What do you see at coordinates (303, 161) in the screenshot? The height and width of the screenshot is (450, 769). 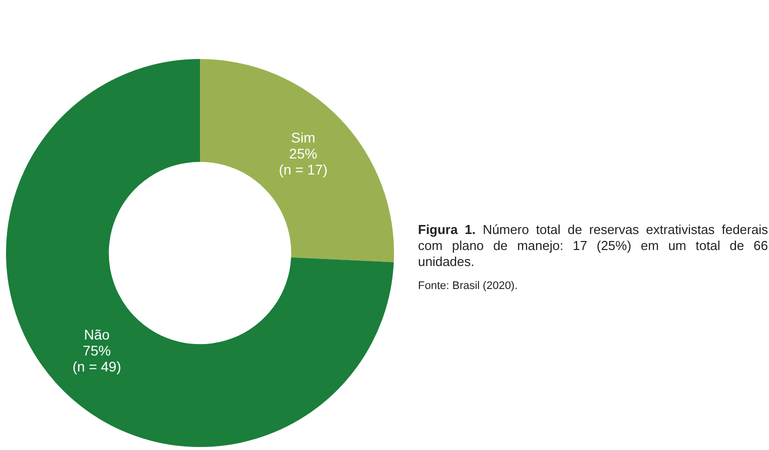 I see `data-label: 25% (n = 17)` at bounding box center [303, 161].